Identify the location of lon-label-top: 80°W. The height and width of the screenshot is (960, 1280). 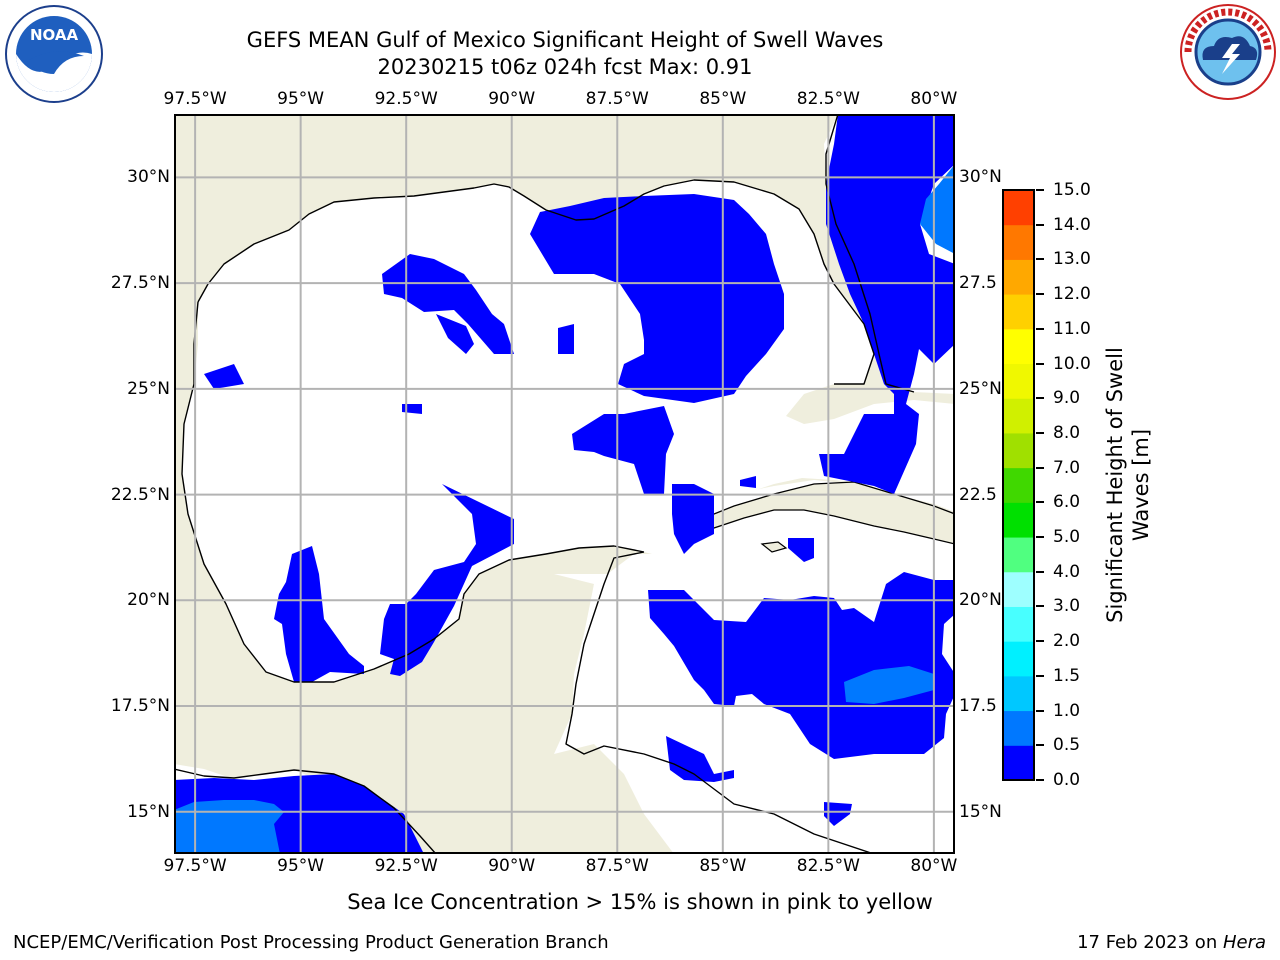
(934, 99).